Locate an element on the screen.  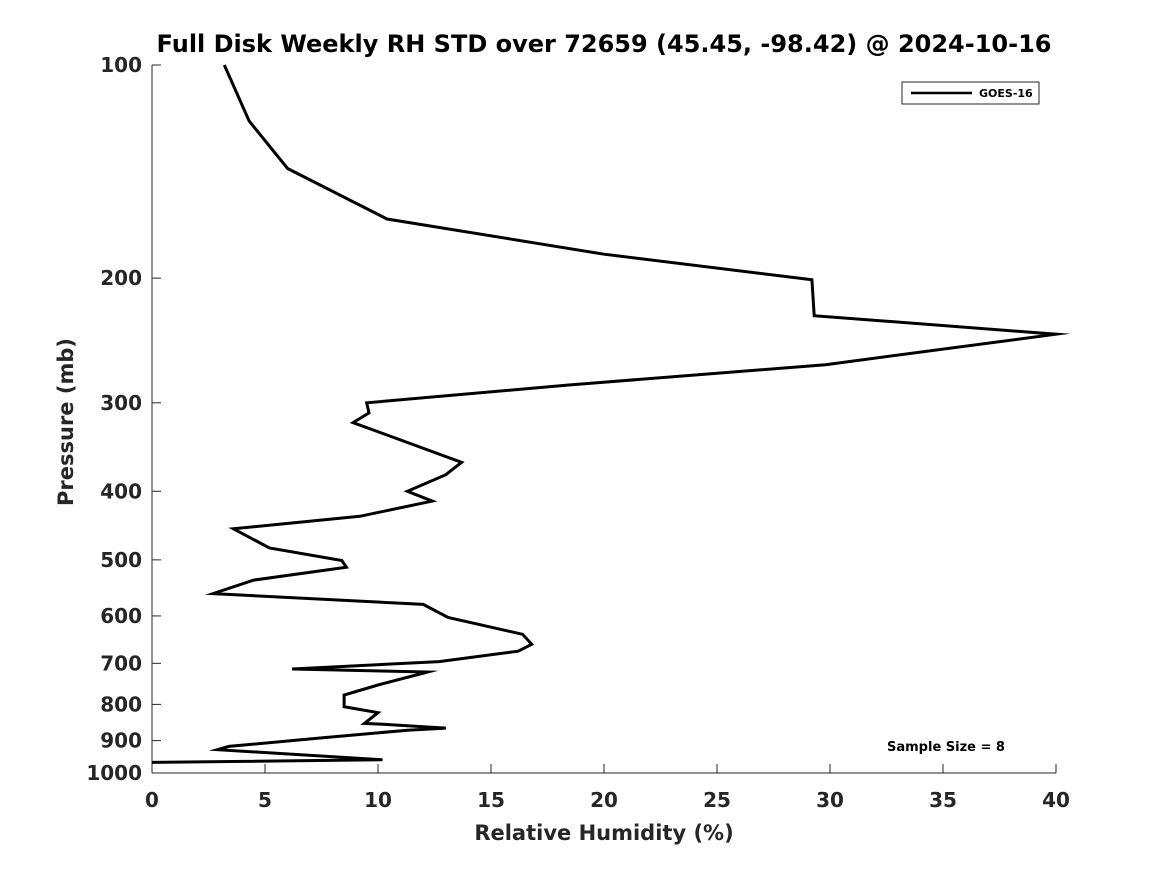
legend: GOES-16 is located at coordinates (970, 93).